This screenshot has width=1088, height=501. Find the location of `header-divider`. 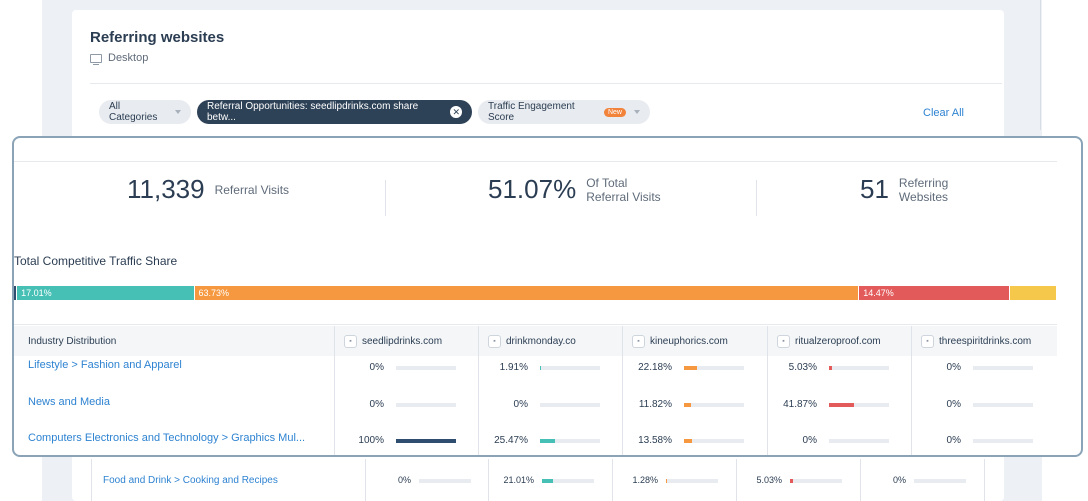

header-divider is located at coordinates (546, 83).